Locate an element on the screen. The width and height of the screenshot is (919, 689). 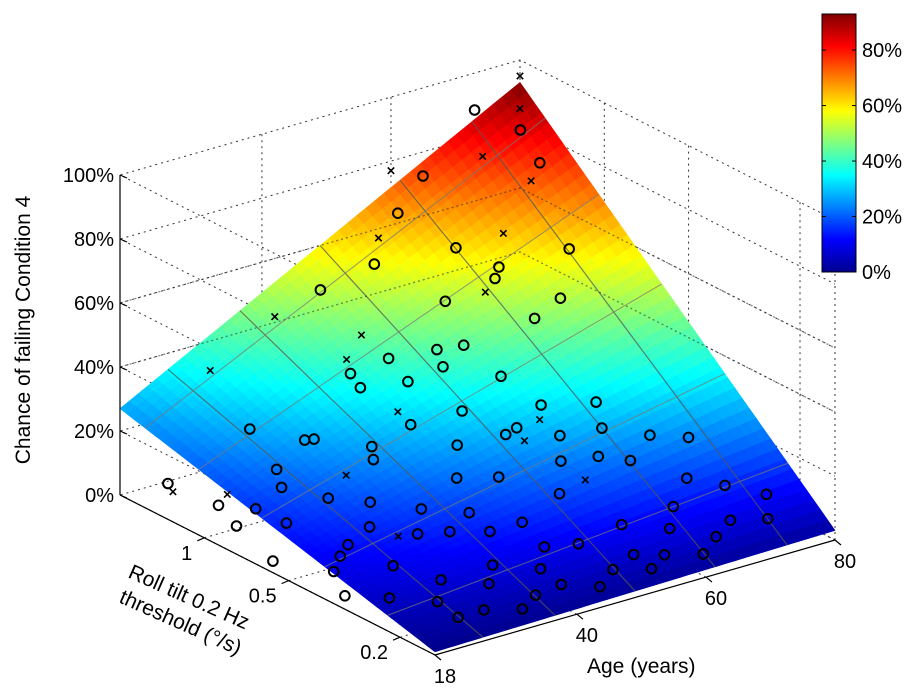
x-tick-label: 80 is located at coordinates (845, 562).